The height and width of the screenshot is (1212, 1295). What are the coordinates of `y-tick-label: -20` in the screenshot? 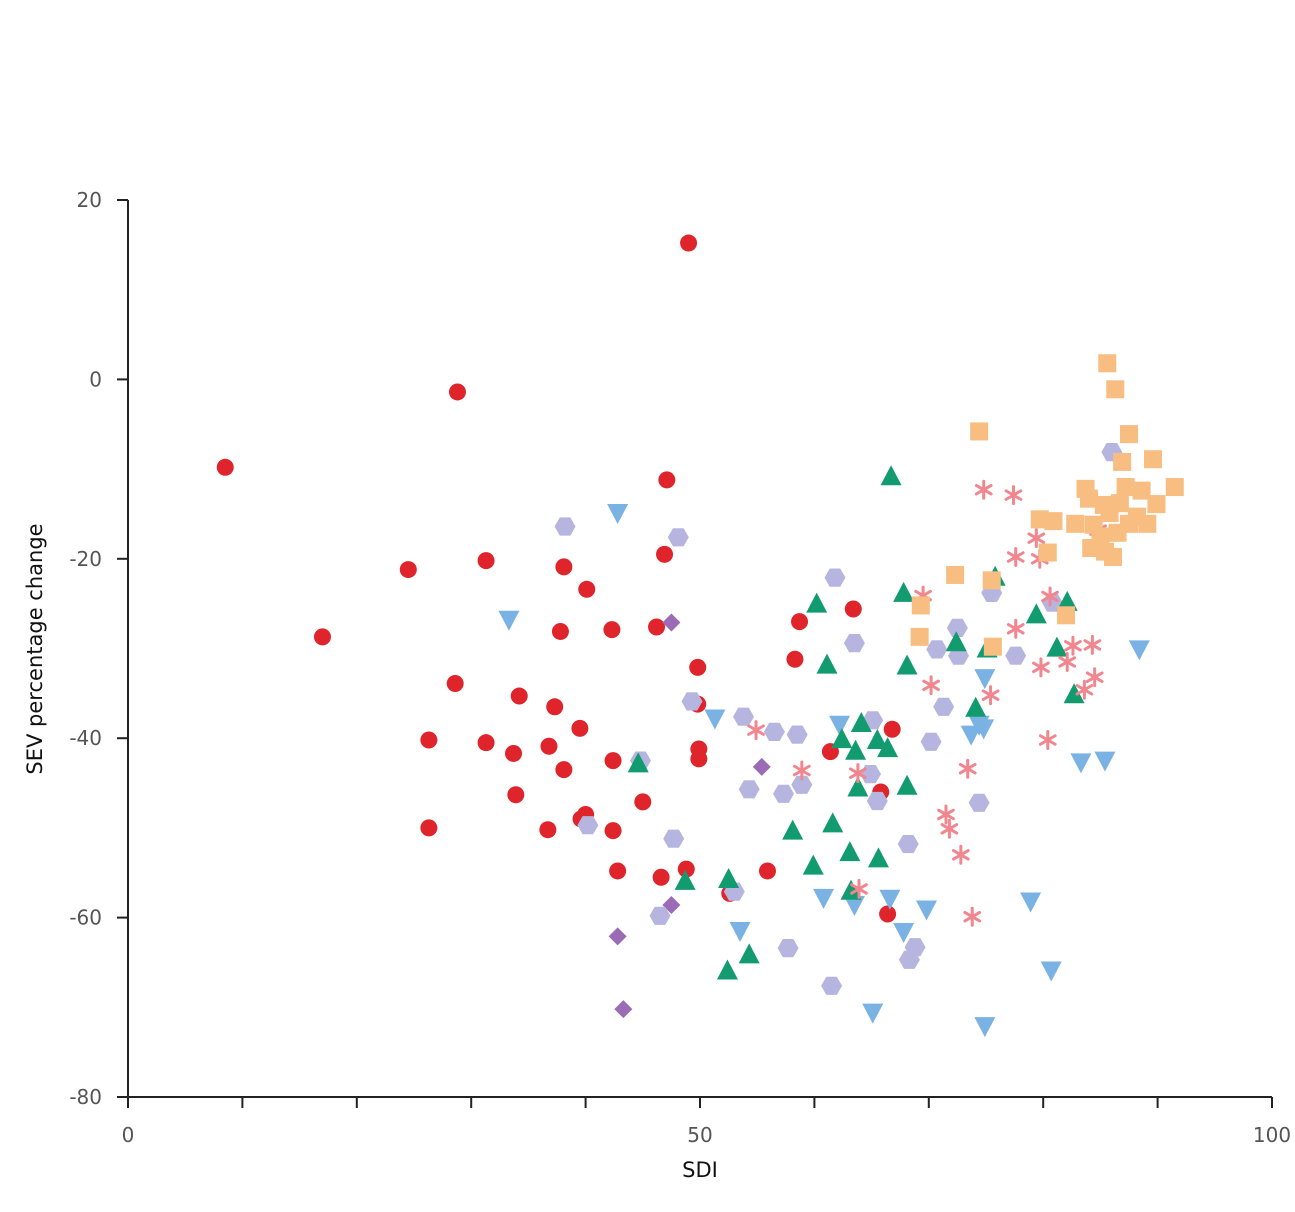 It's located at (85, 559).